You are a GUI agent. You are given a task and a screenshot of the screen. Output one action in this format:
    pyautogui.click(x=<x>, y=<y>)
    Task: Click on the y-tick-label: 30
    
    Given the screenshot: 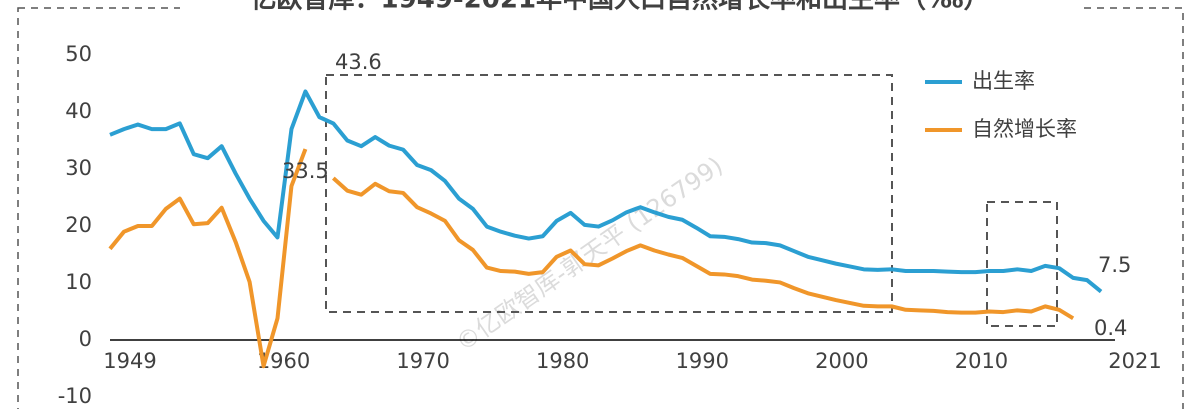 What is the action you would take?
    pyautogui.click(x=78, y=168)
    